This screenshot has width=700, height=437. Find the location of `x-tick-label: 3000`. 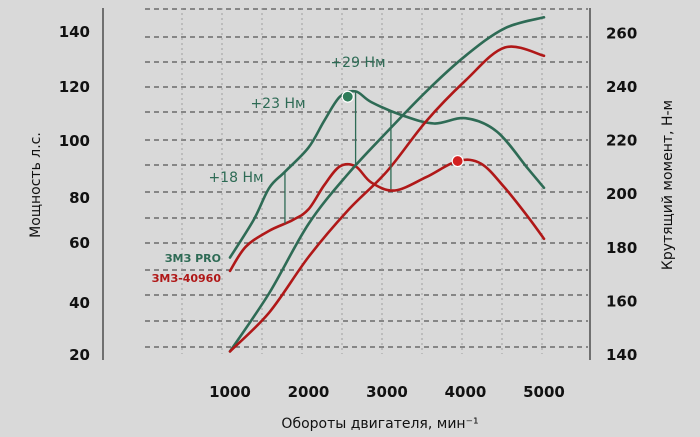

x-tick-label: 3000 is located at coordinates (387, 392).